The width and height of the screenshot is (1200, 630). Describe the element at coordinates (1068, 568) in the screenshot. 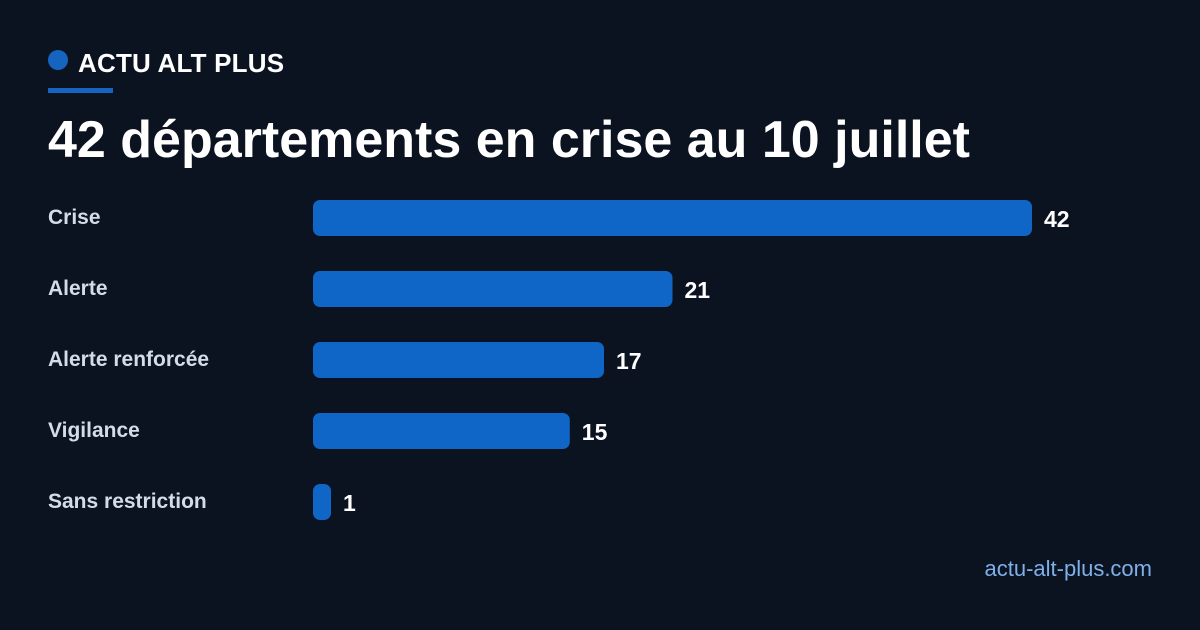

I see `footer-site-link: actu-alt-plus.com` at that location.